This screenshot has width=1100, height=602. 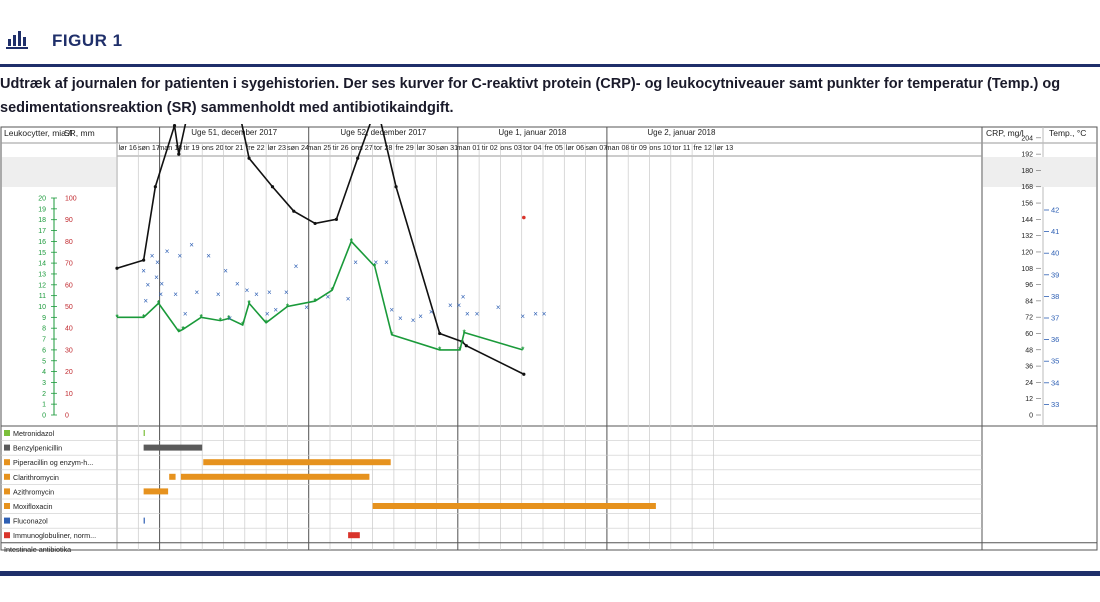 I want to click on crp-tick-label: 12, so click(x=1029, y=399).